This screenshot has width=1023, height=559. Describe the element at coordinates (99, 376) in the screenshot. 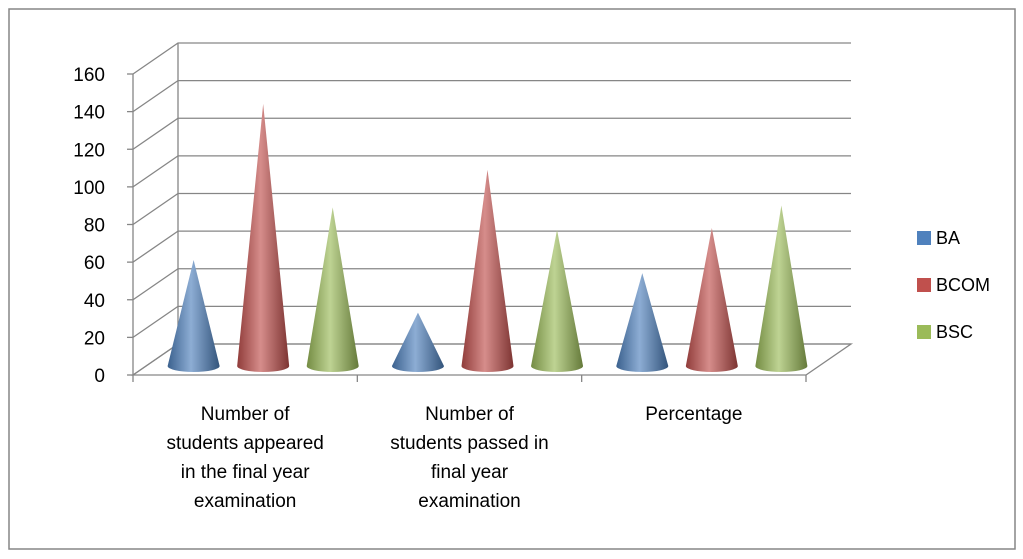

I see `y-tick-label: 0` at that location.